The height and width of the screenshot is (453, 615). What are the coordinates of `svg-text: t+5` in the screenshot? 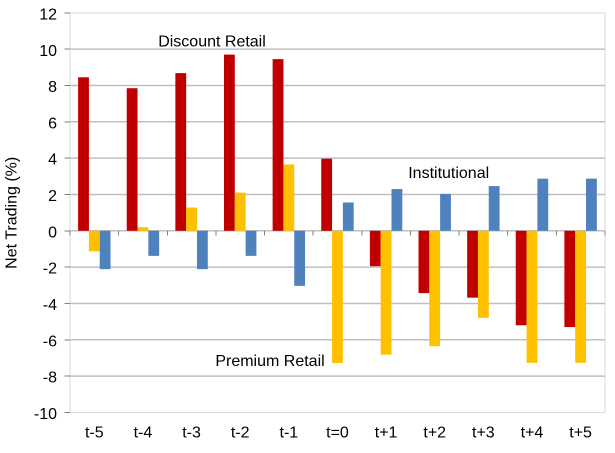 It's located at (580, 432).